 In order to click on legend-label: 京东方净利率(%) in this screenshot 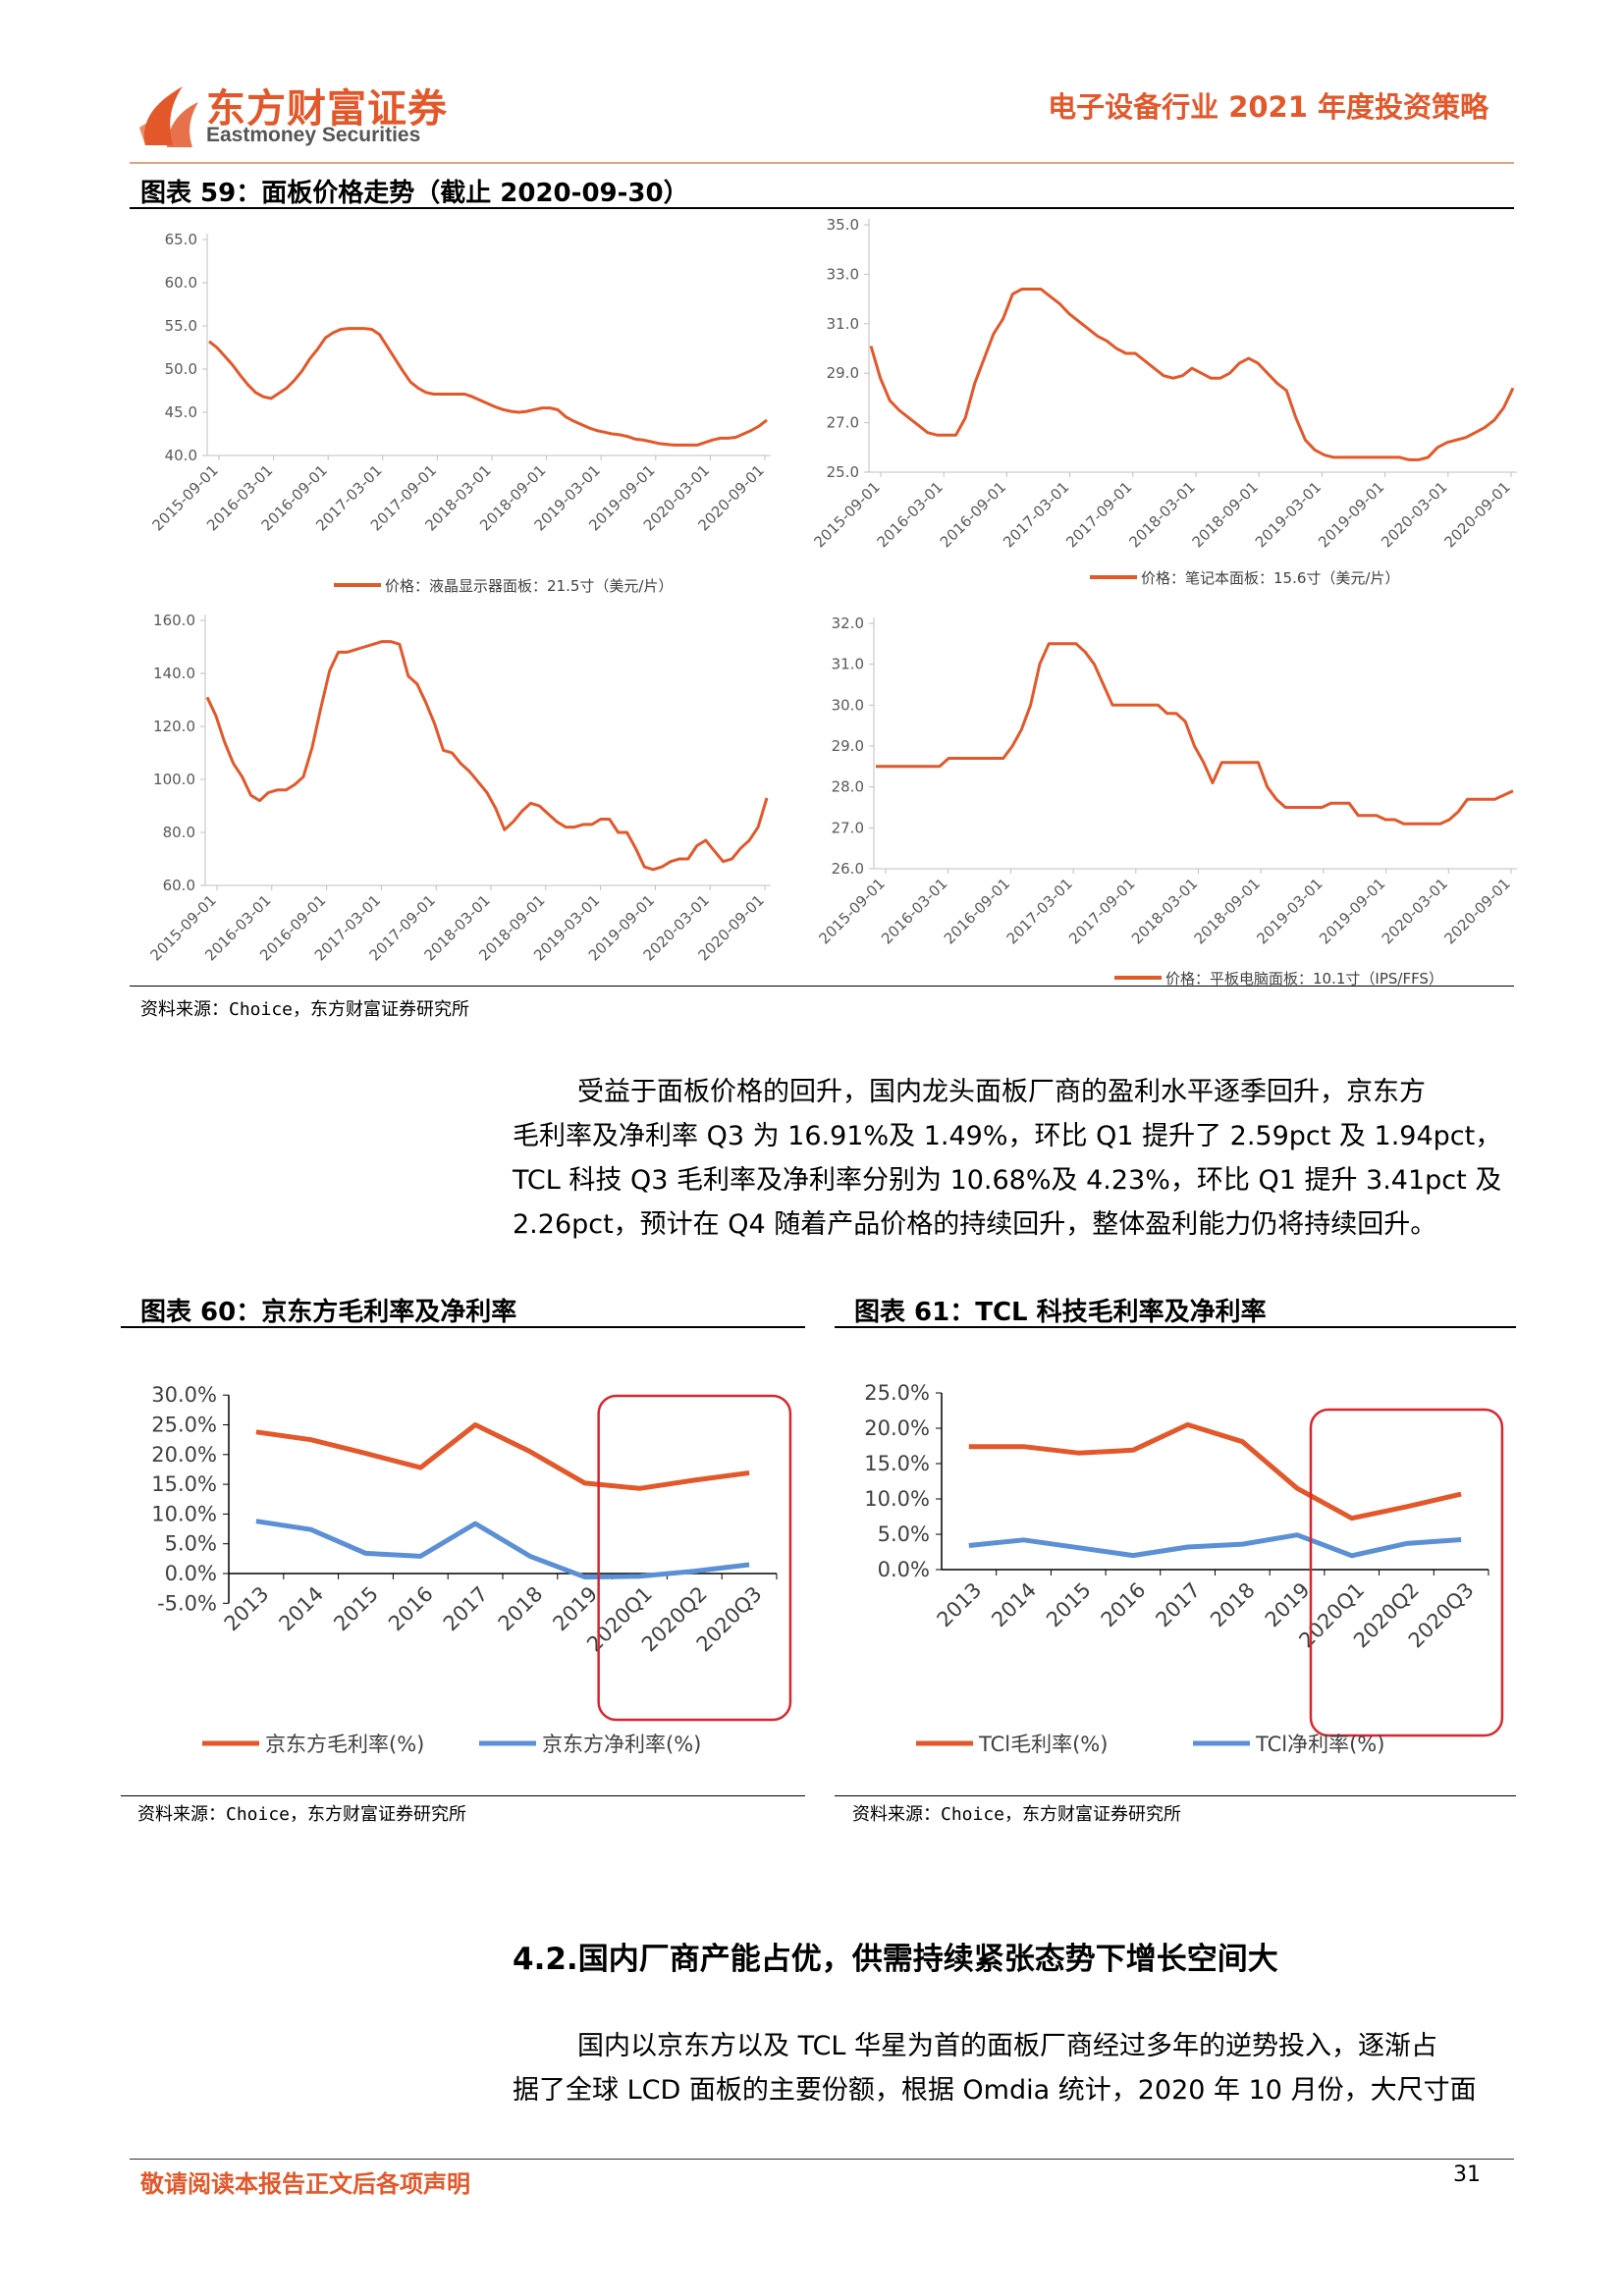, I will do `click(621, 1744)`.